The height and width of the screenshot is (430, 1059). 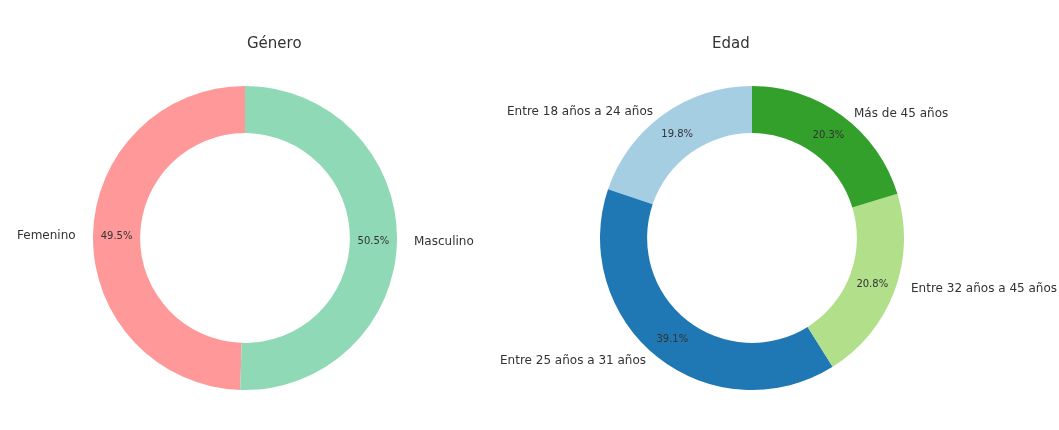 I want to click on slice-label: Entre 18 años a 24 años, so click(x=580, y=111).